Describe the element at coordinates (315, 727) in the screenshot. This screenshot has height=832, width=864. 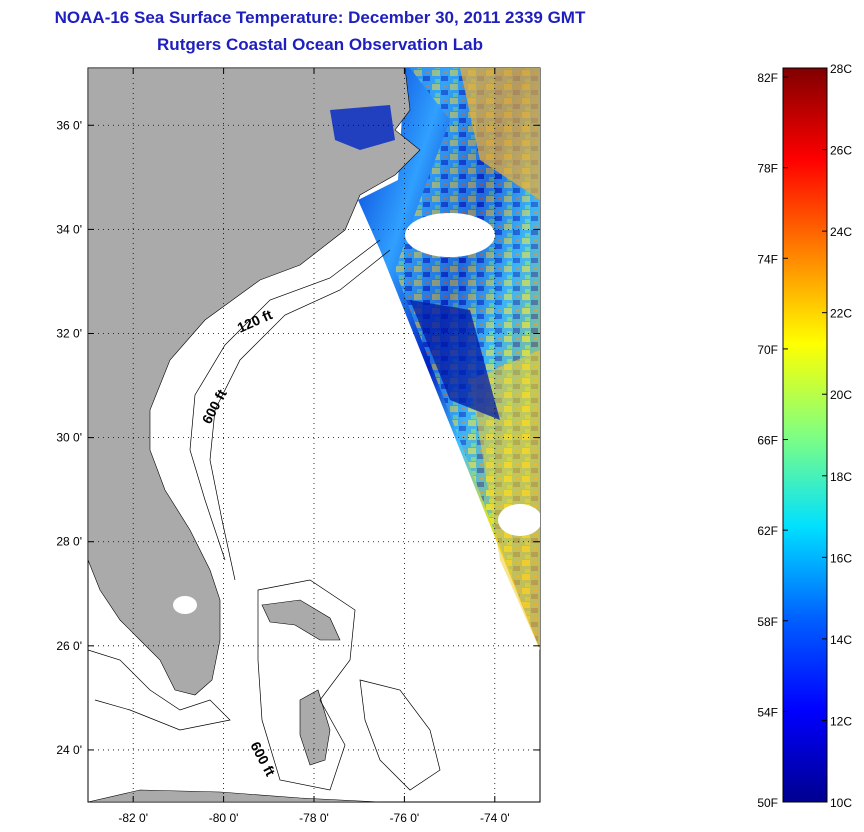
I see `land-bahamas-andros` at that location.